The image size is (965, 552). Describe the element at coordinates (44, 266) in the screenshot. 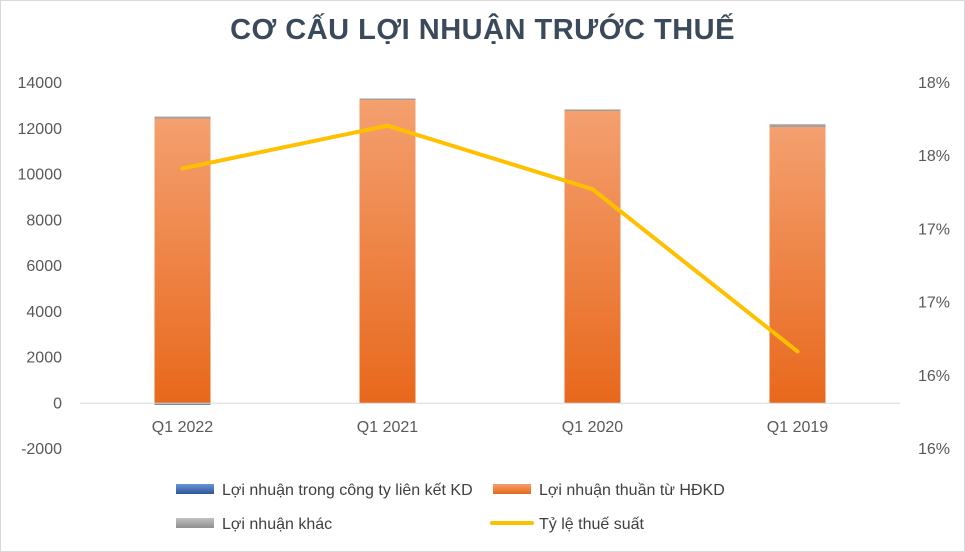

I see `y-left-tick-label: 6000` at that location.